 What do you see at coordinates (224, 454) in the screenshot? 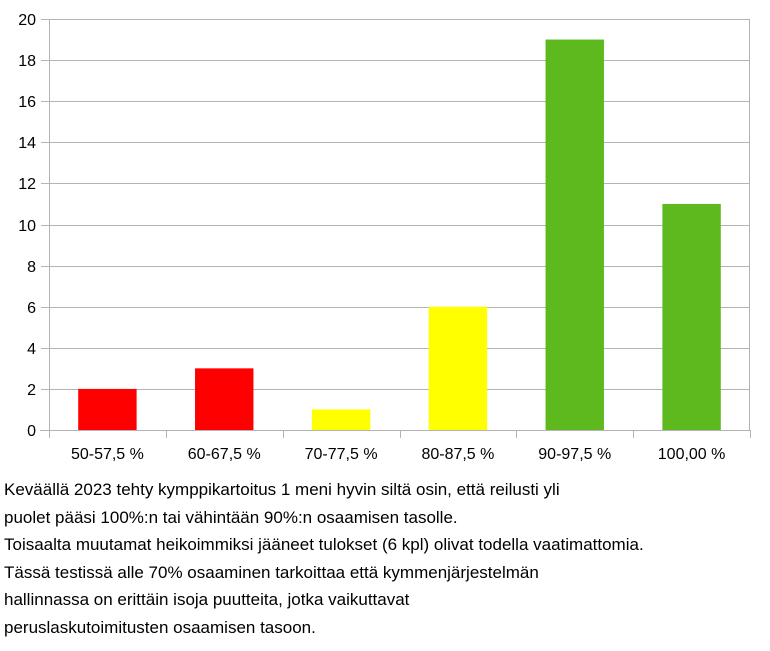
I see `x-tick-label: 60-67,5 %` at bounding box center [224, 454].